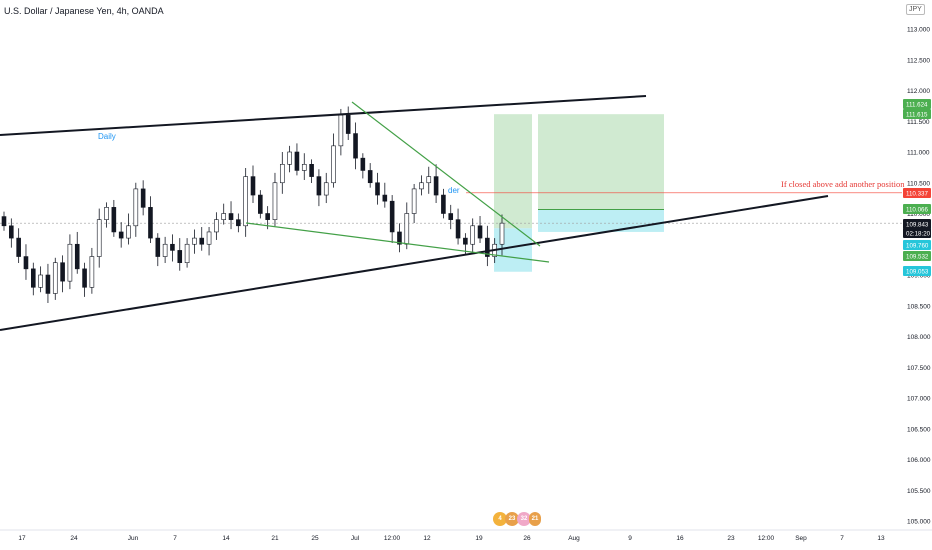  What do you see at coordinates (524, 519) in the screenshot?
I see `event-marker-3: 32` at bounding box center [524, 519].